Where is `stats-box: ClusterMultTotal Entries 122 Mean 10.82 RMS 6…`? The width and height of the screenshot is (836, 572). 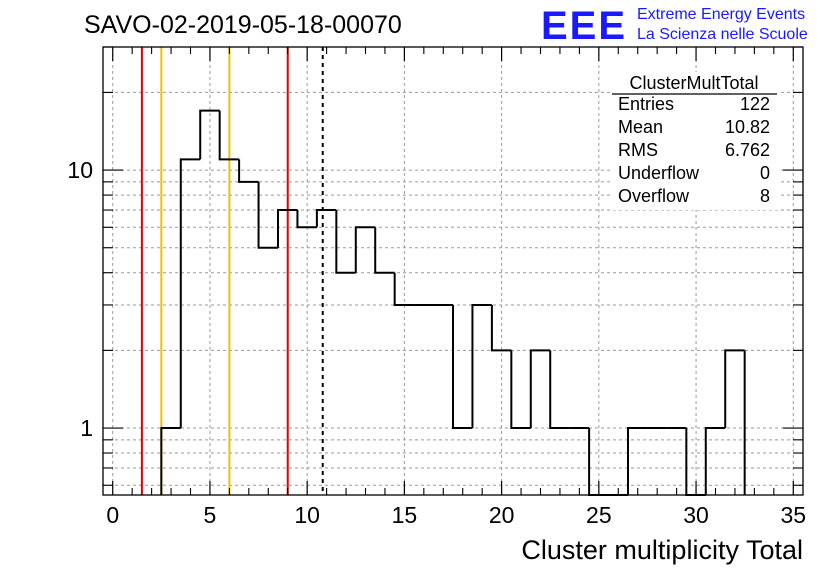
stats-box: ClusterMultTotal Entries 122 Mean 10.82 RMS 6… is located at coordinates (695, 141).